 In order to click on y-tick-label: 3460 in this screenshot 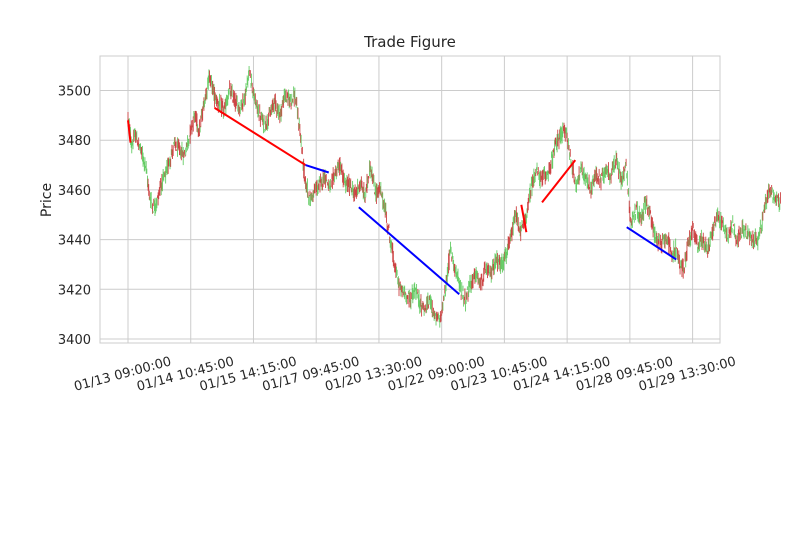, I will do `click(74, 191)`.